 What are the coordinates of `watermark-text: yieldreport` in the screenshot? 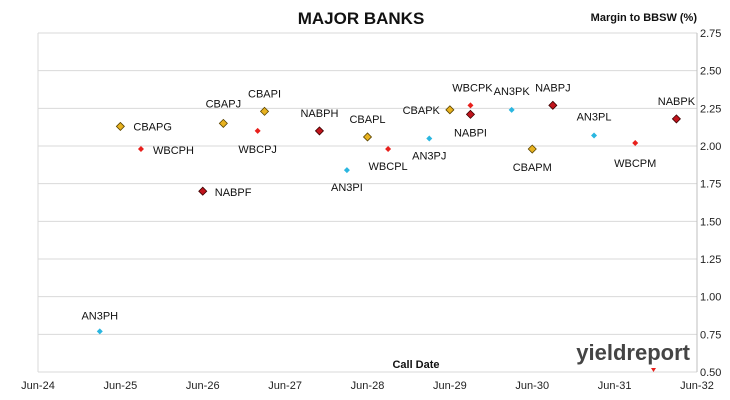 It's located at (633, 352).